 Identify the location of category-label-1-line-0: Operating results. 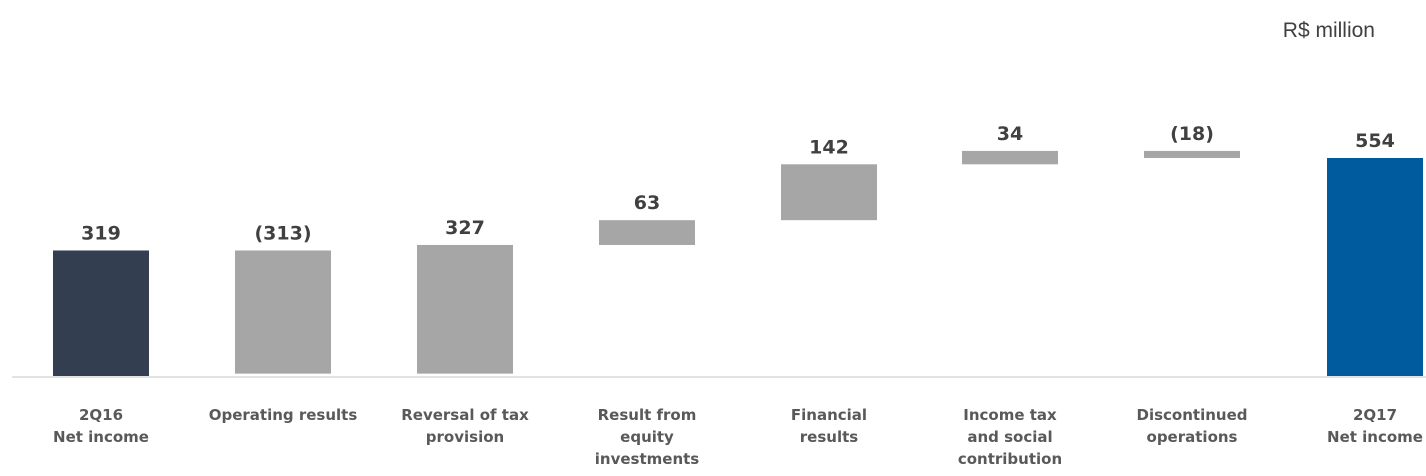
(283, 415).